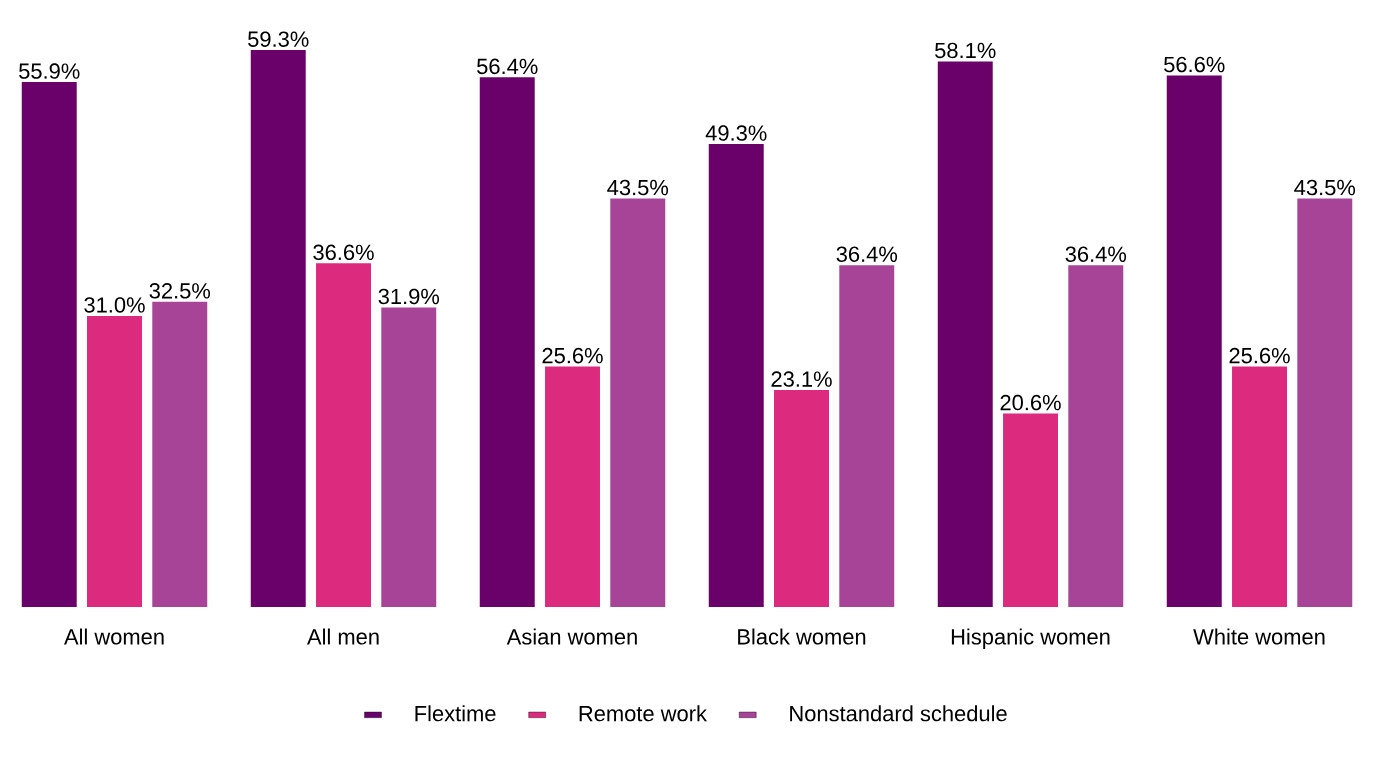 The height and width of the screenshot is (760, 1374). Describe the element at coordinates (898, 713) in the screenshot. I see `legend-label: Nonstandard schedule` at that location.